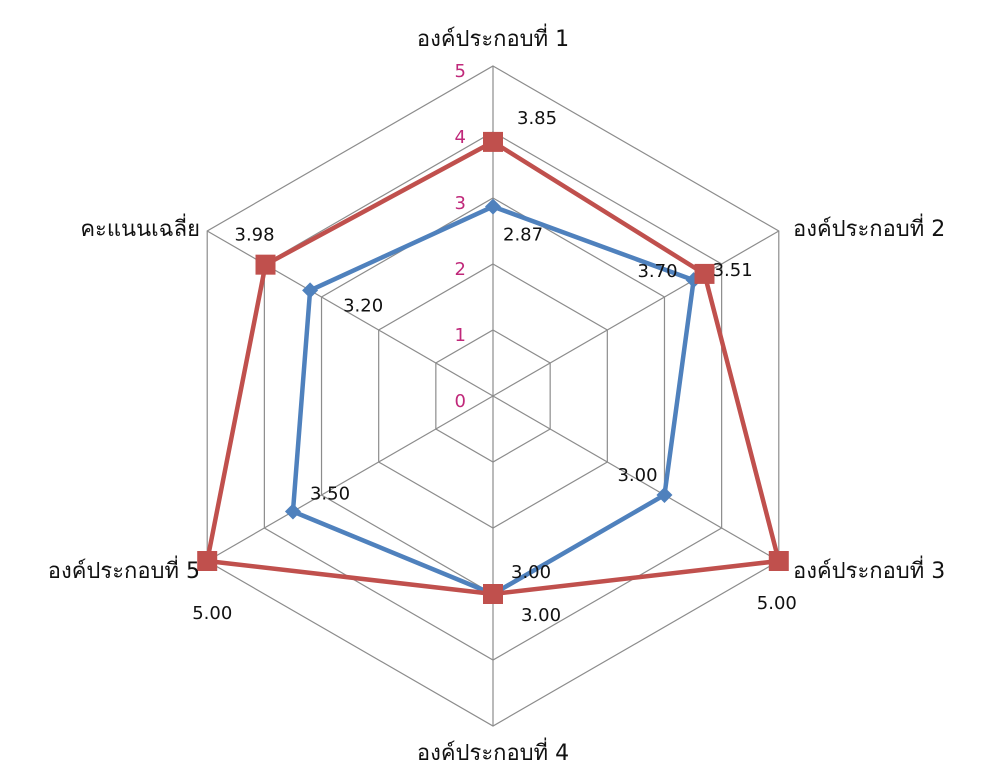 The width and height of the screenshot is (982, 769). Describe the element at coordinates (460, 401) in the screenshot. I see `tick-label: 0` at that location.